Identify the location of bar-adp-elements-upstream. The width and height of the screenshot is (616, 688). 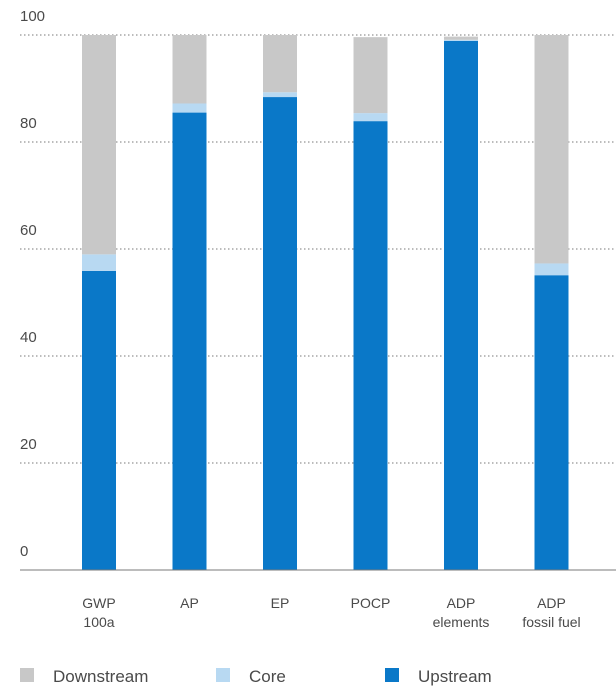
(461, 305).